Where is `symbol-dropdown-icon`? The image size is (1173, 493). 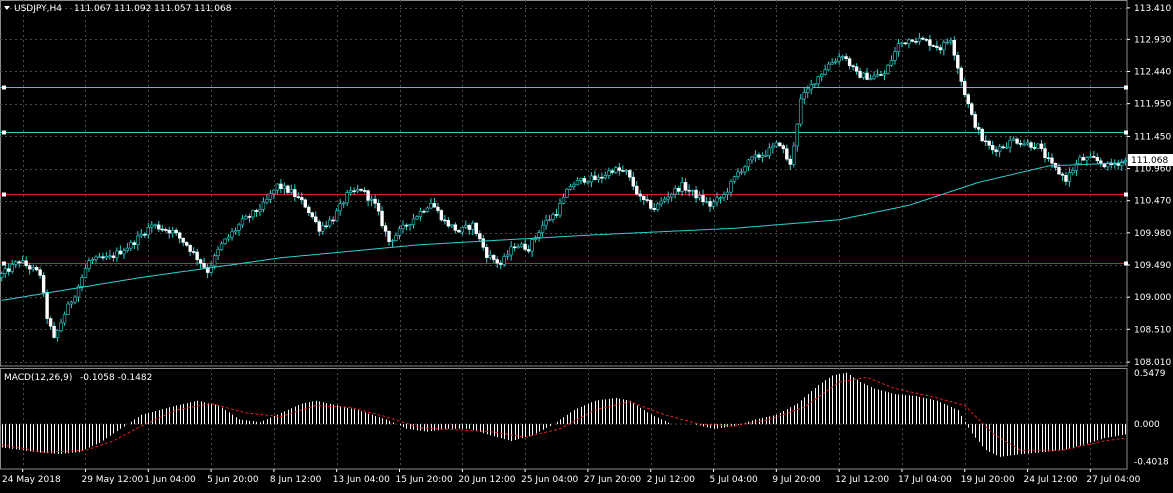
symbol-dropdown-icon is located at coordinates (7, 8).